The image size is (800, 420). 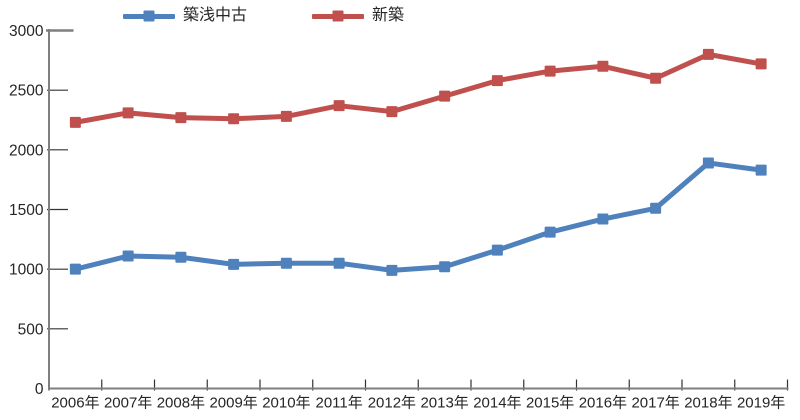 I want to click on x-axis-label: 2014年, so click(x=497, y=403).